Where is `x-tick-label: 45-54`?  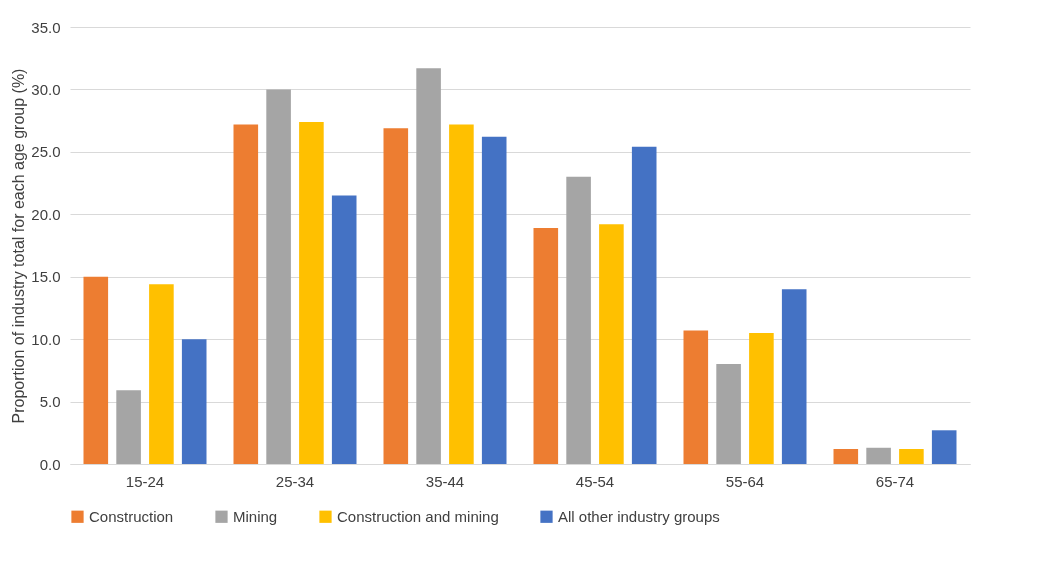 x-tick-label: 45-54 is located at coordinates (595, 481).